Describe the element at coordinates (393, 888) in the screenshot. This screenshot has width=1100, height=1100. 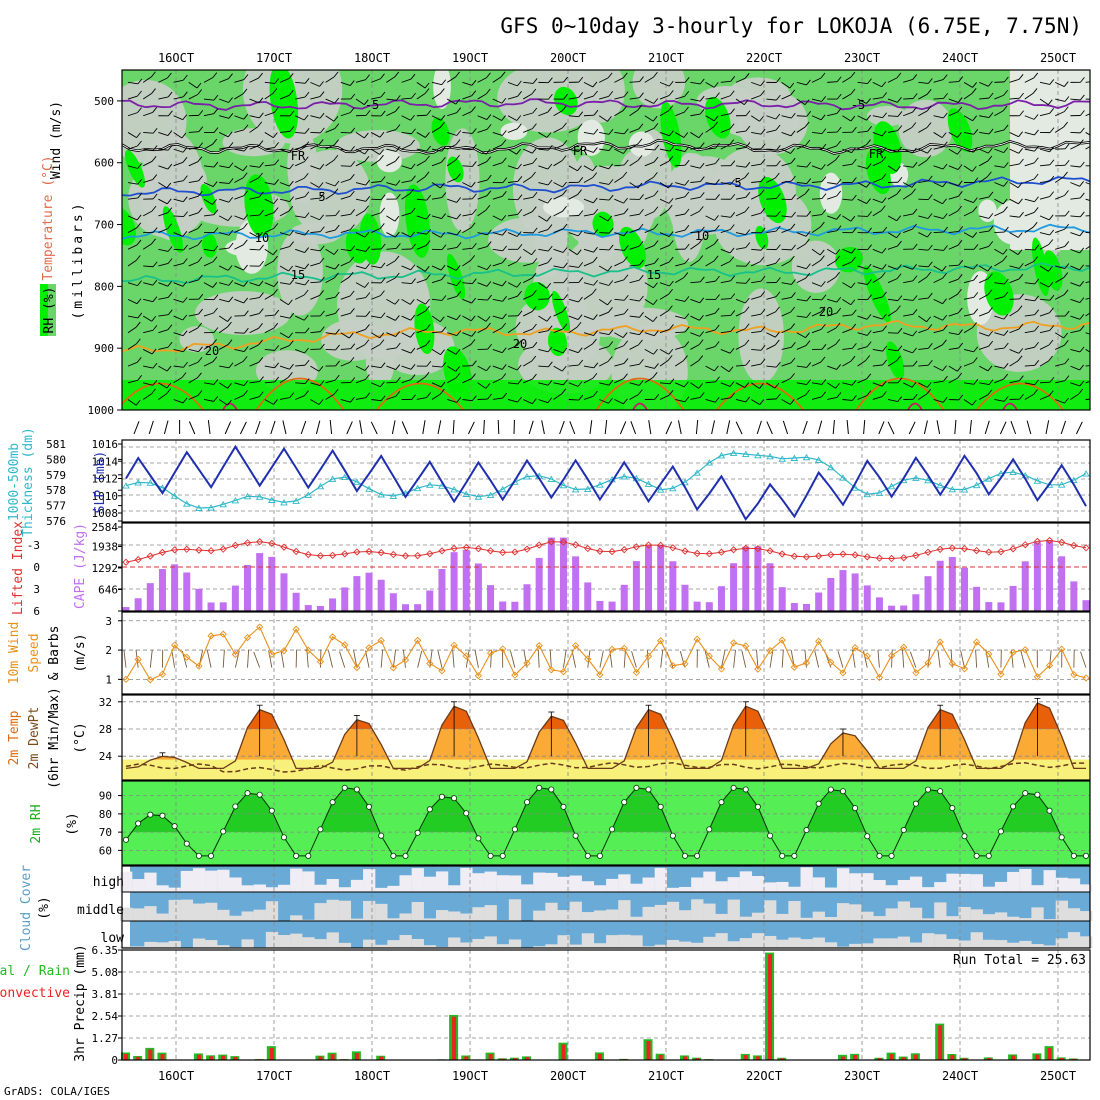
I see `cloud-high-block` at that location.